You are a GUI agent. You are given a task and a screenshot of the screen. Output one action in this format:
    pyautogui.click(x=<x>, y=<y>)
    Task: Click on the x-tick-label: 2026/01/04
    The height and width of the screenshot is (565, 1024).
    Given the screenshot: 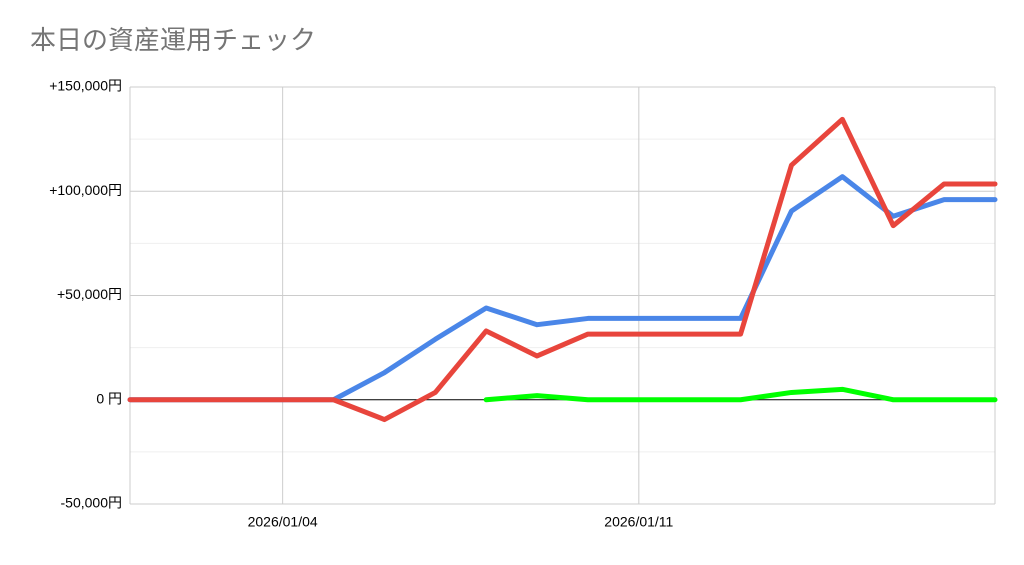 What is the action you would take?
    pyautogui.click(x=283, y=522)
    